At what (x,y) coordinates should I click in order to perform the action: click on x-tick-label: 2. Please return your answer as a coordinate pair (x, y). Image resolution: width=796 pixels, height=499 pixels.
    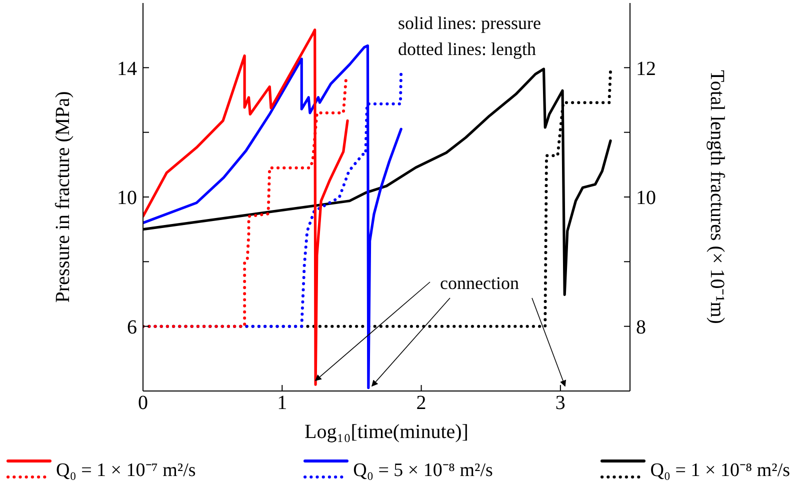
    Looking at the image, I should click on (421, 403).